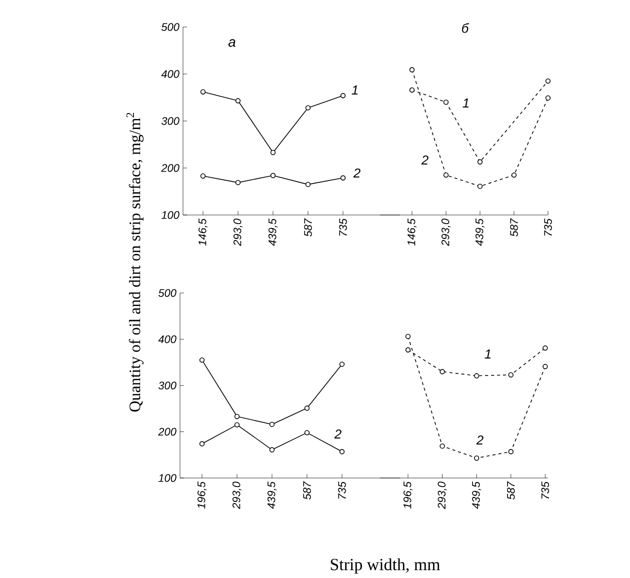 This screenshot has height=578, width=630. What do you see at coordinates (232, 43) in the screenshot?
I see `annotation: a` at bounding box center [232, 43].